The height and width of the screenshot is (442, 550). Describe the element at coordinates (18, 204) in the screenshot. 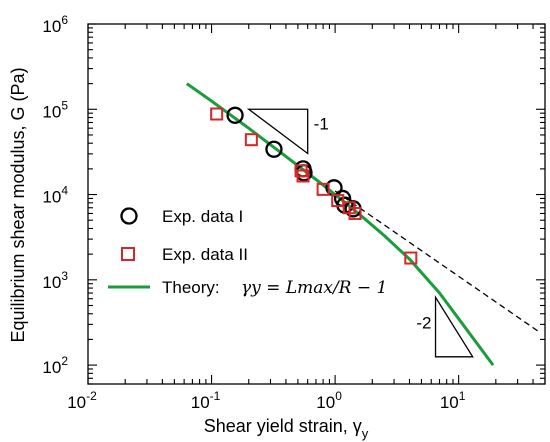

I see `y-axis-title: Equilibrium shear modulus, G (Pa)` at that location.